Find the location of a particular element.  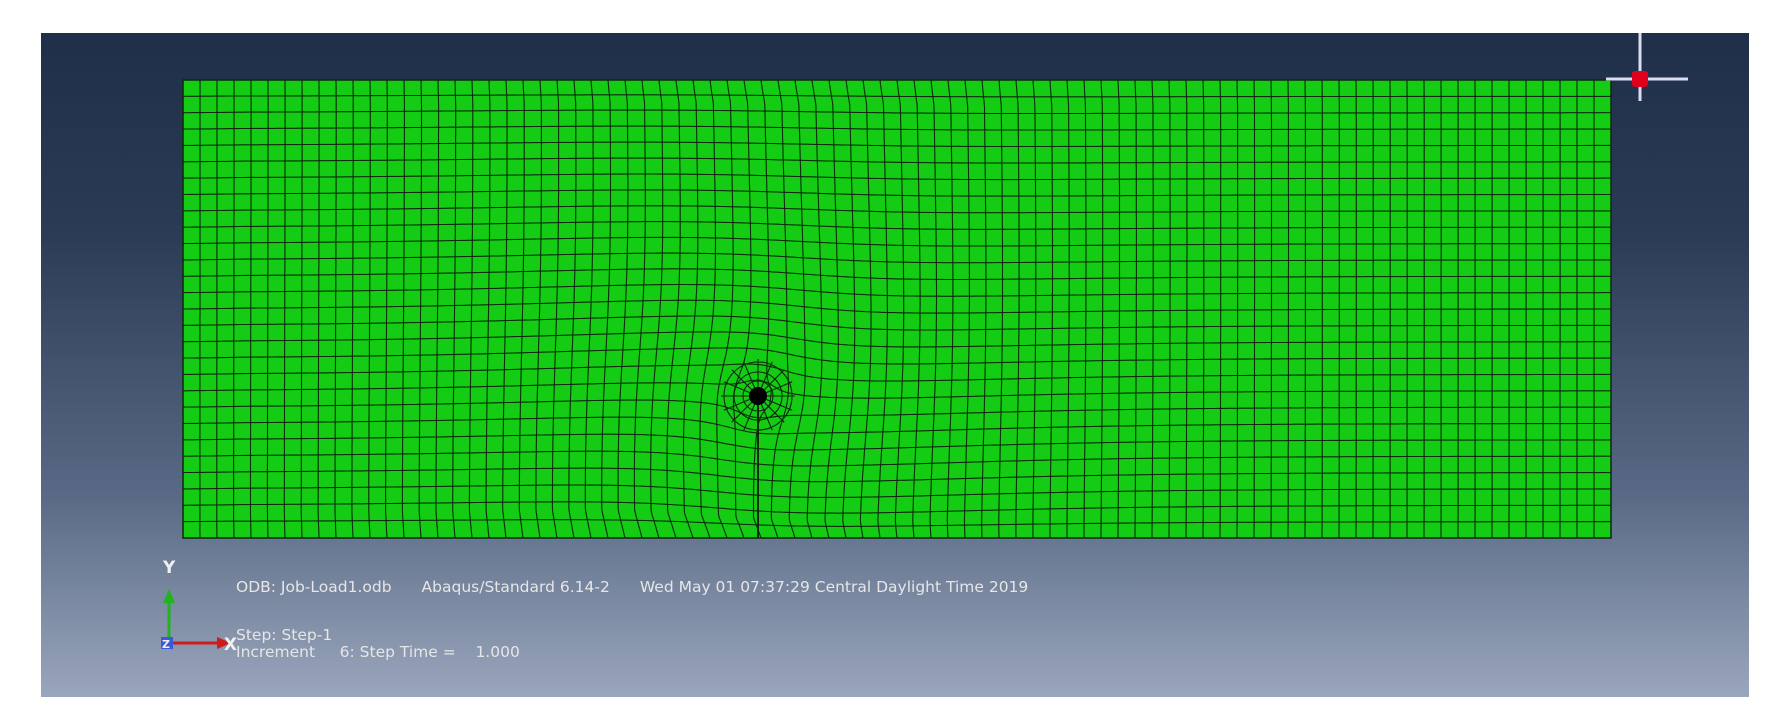

hole-marker is located at coordinates (758, 396).